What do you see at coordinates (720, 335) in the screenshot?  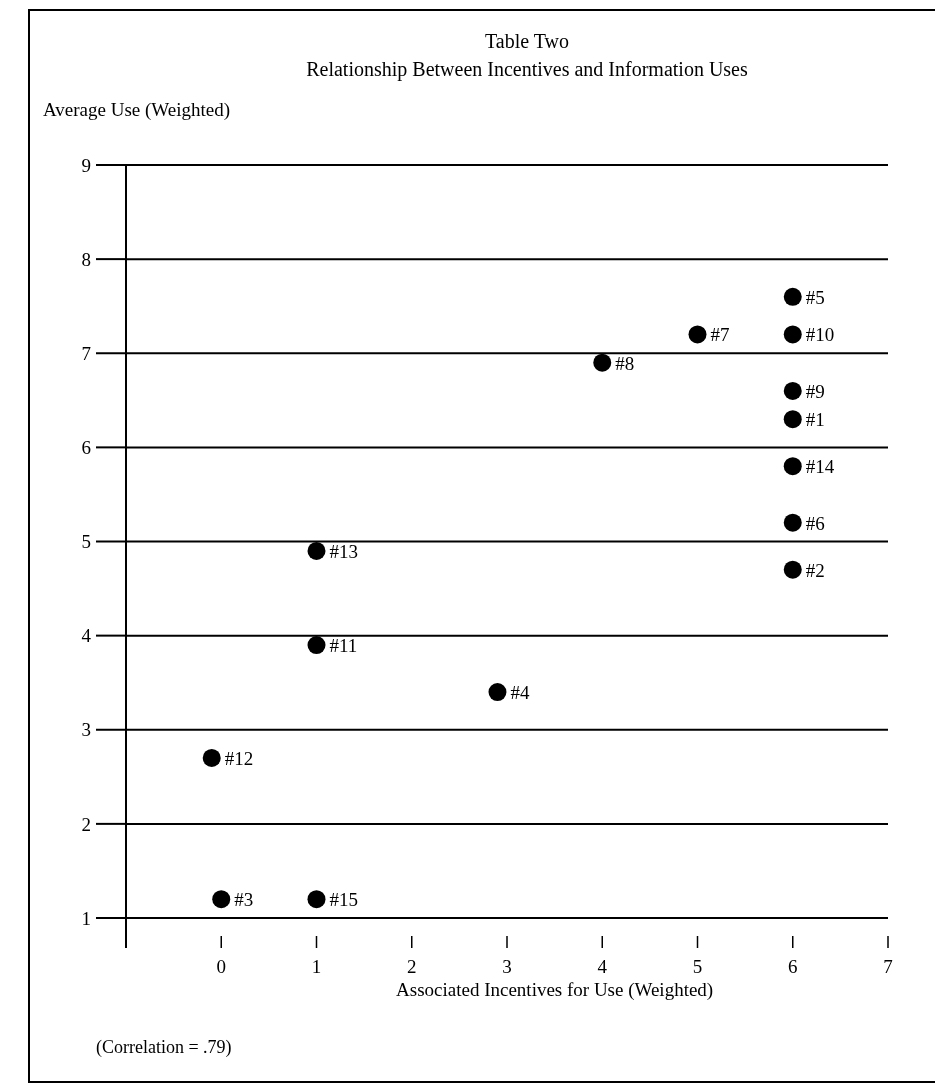 I see `annotation: #7` at bounding box center [720, 335].